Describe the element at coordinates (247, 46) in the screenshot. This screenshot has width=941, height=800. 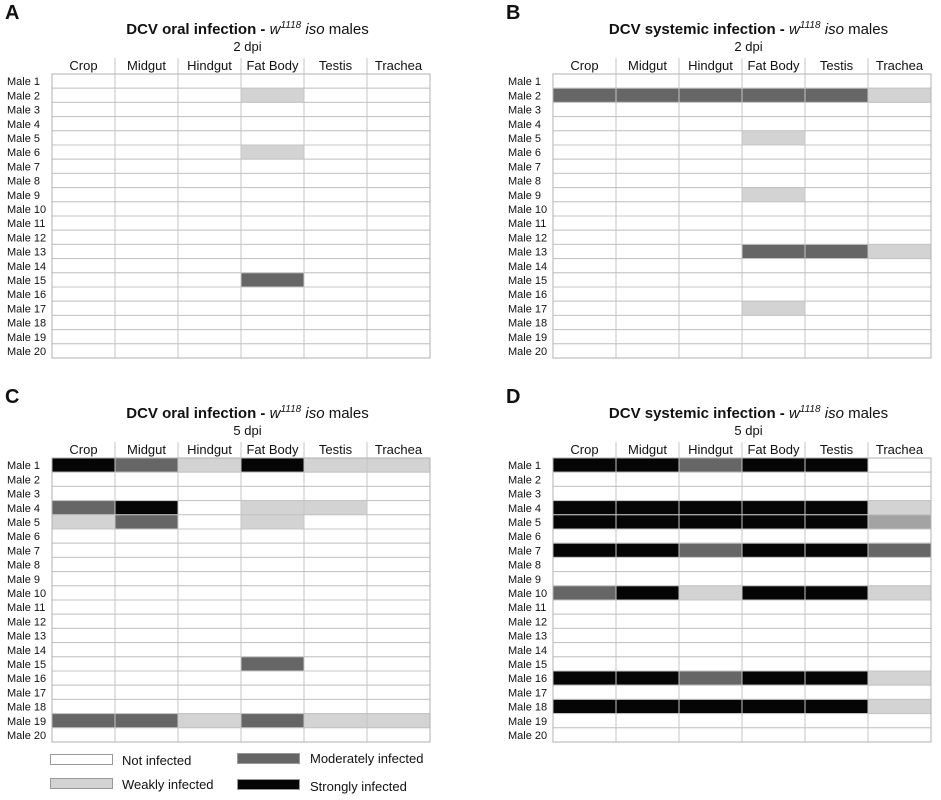
I see `panel-dpi: 2 dpi` at that location.